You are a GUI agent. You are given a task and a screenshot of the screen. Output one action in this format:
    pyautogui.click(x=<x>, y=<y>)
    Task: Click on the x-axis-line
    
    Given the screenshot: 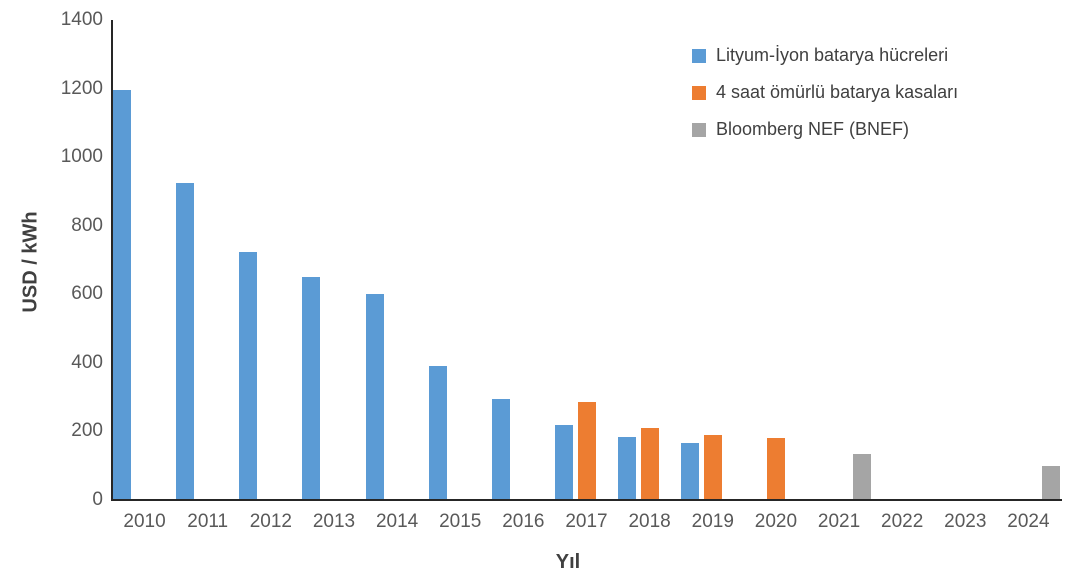 What is the action you would take?
    pyautogui.click(x=586, y=500)
    